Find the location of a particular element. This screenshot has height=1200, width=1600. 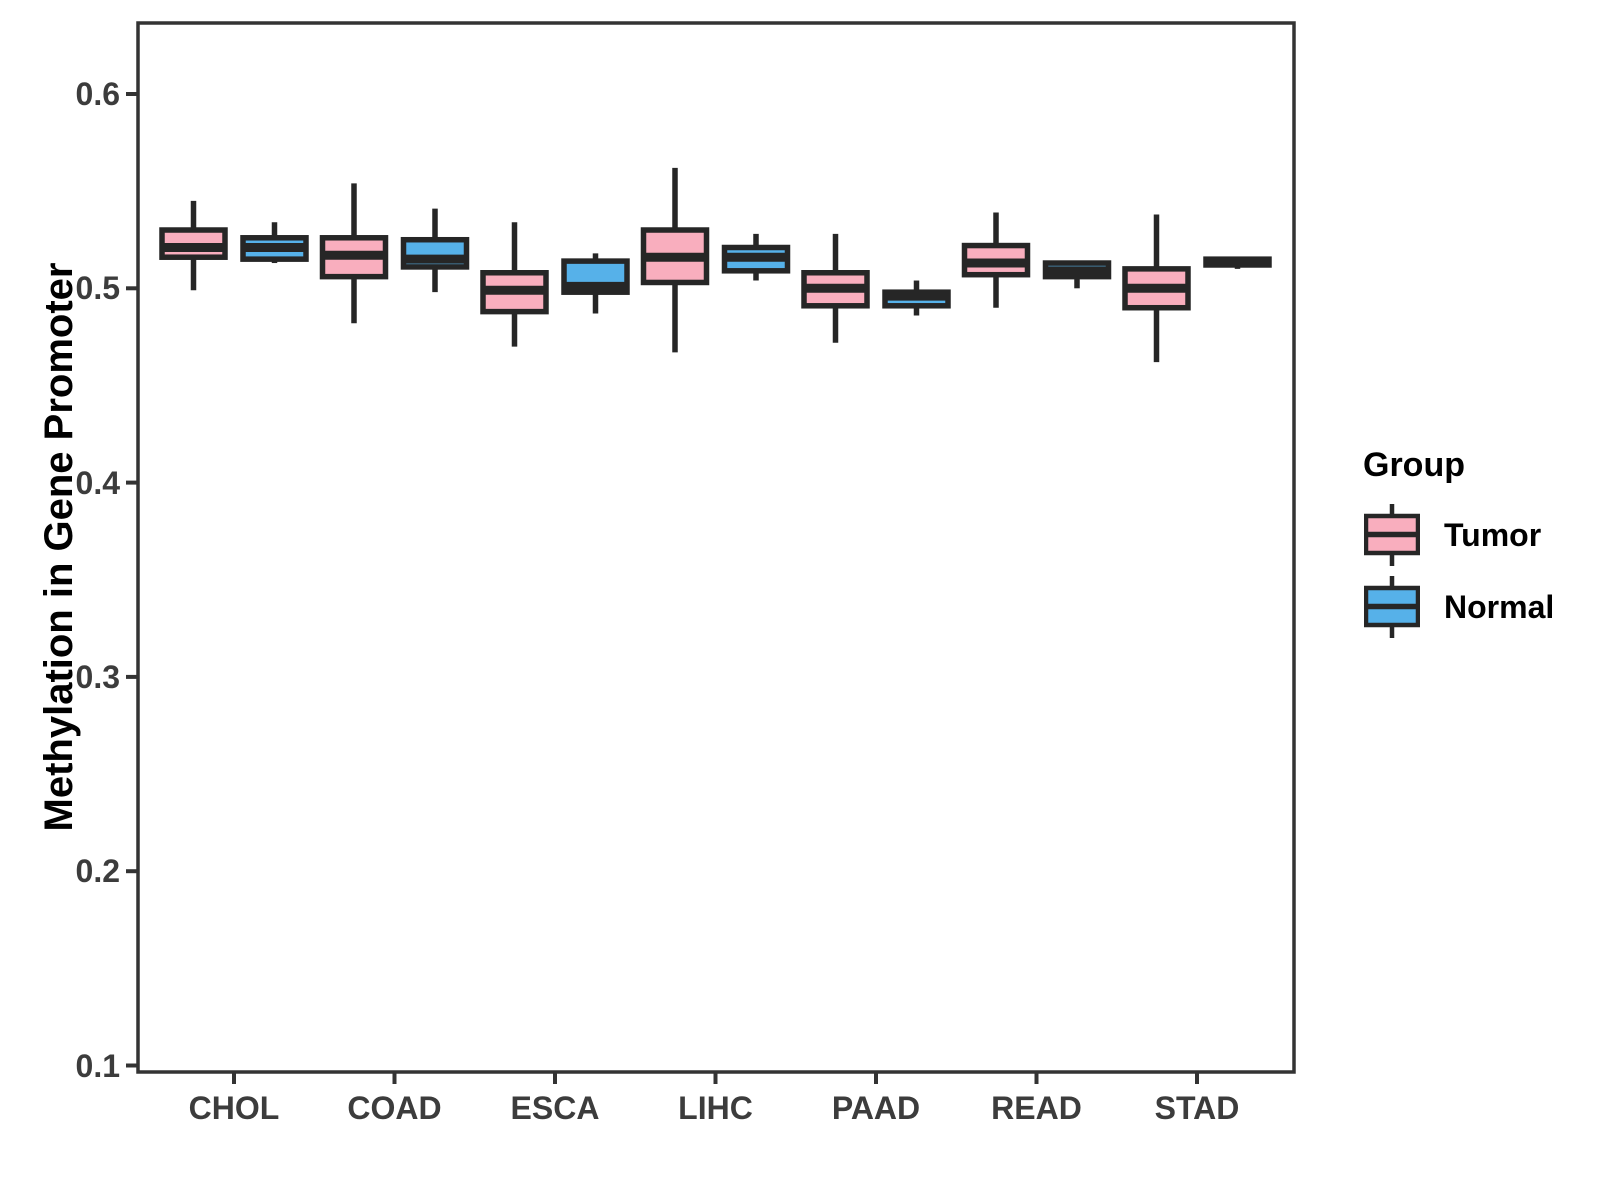

x-category-label: COAD is located at coordinates (394, 1108).